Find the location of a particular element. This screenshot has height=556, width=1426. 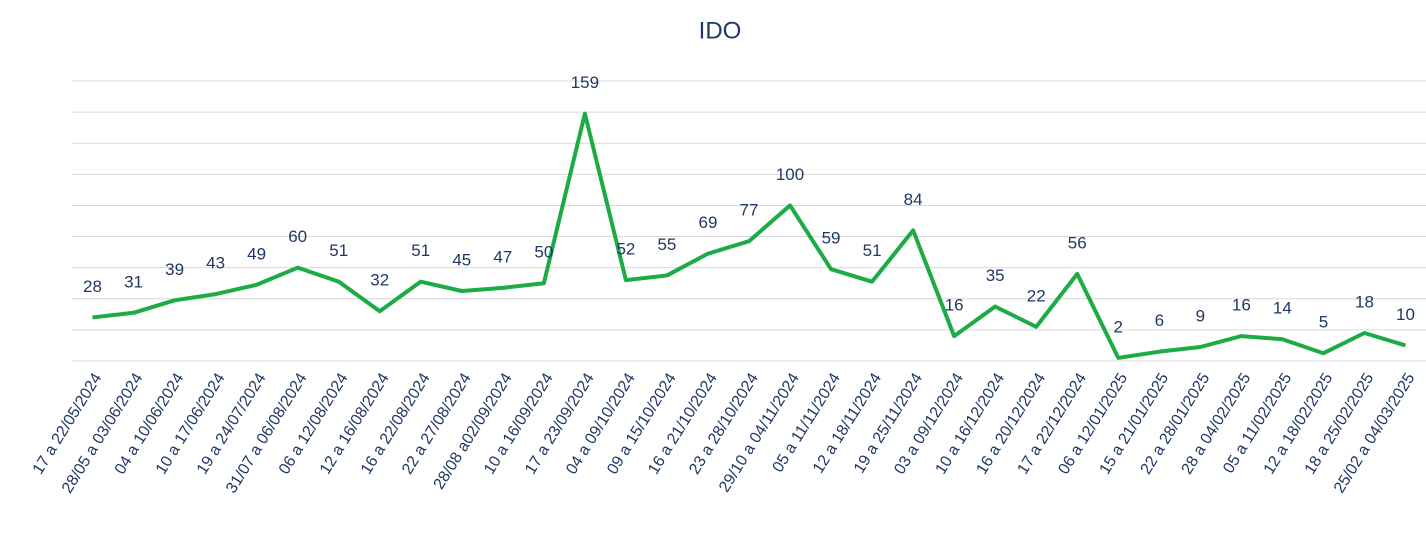

data-label: 100 is located at coordinates (790, 174).